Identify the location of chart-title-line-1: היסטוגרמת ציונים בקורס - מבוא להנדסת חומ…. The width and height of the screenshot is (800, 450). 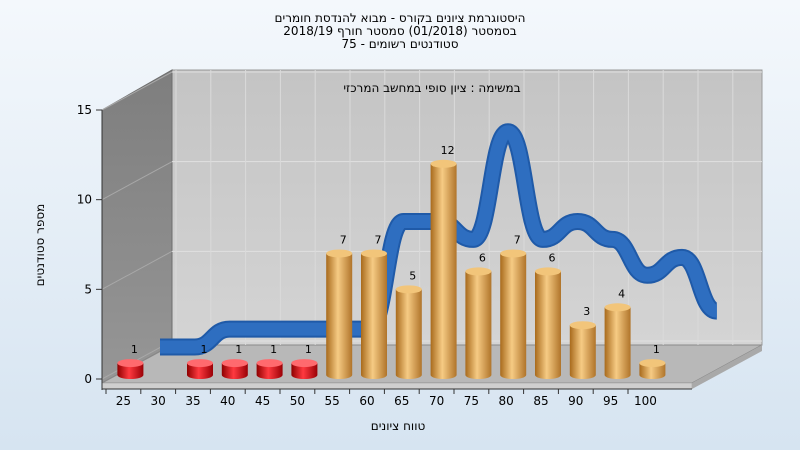
(400, 18).